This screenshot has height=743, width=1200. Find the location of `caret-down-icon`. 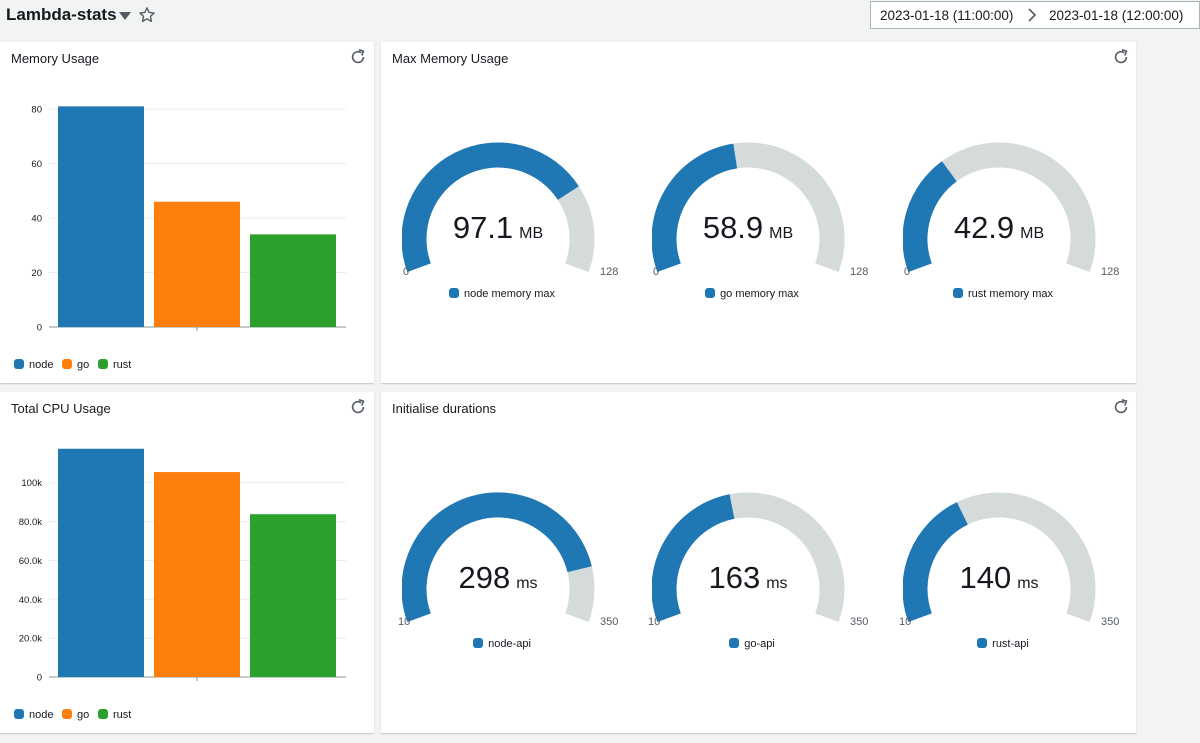

caret-down-icon is located at coordinates (125, 16).